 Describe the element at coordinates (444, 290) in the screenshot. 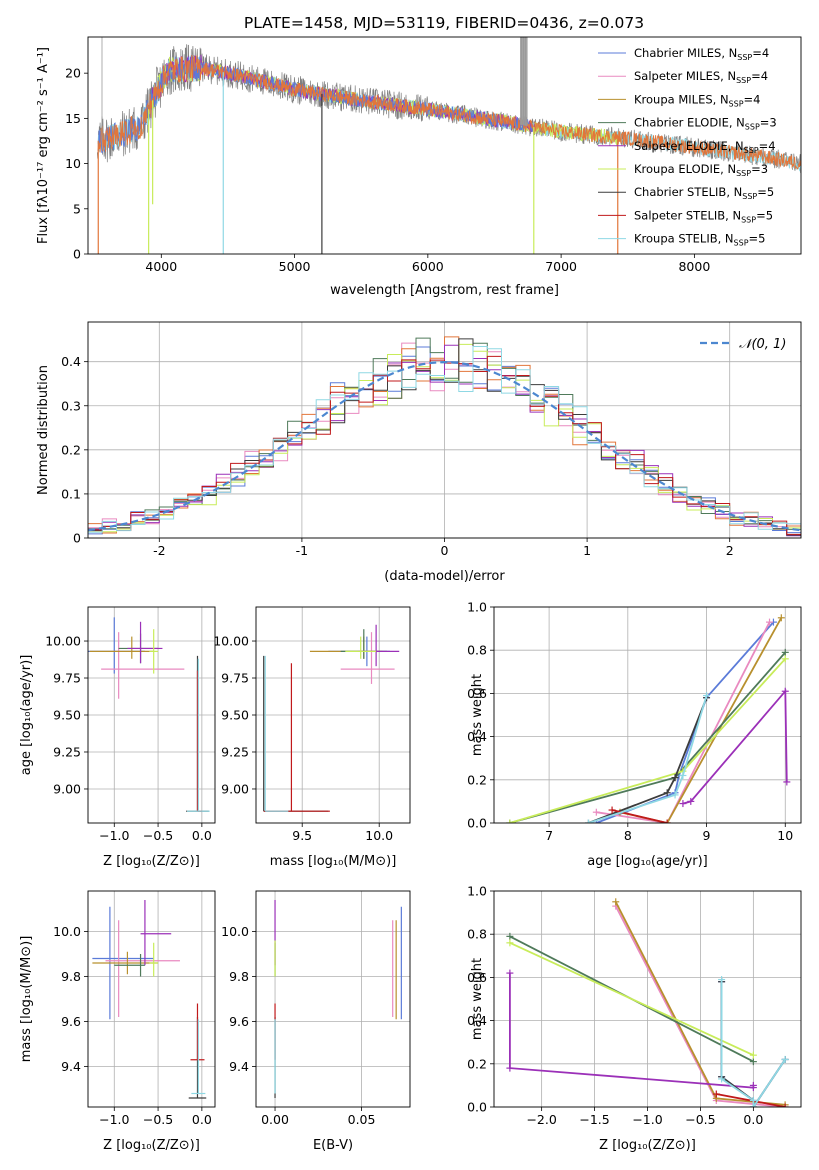

I see `x-axis-label: wavelength [Angstrom, rest frame]` at that location.